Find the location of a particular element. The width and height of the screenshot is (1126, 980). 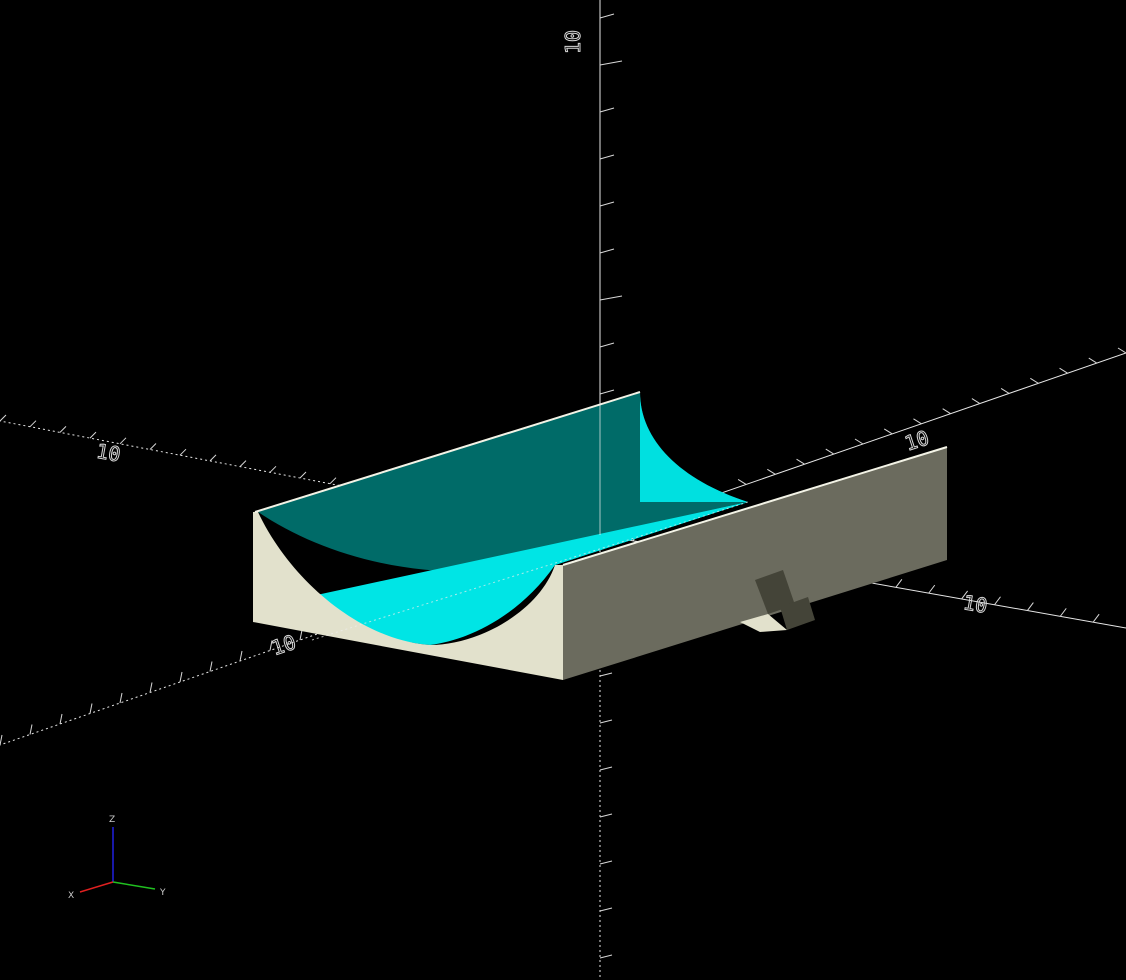

axis-indicator-z-label: Z is located at coordinates (112, 820).